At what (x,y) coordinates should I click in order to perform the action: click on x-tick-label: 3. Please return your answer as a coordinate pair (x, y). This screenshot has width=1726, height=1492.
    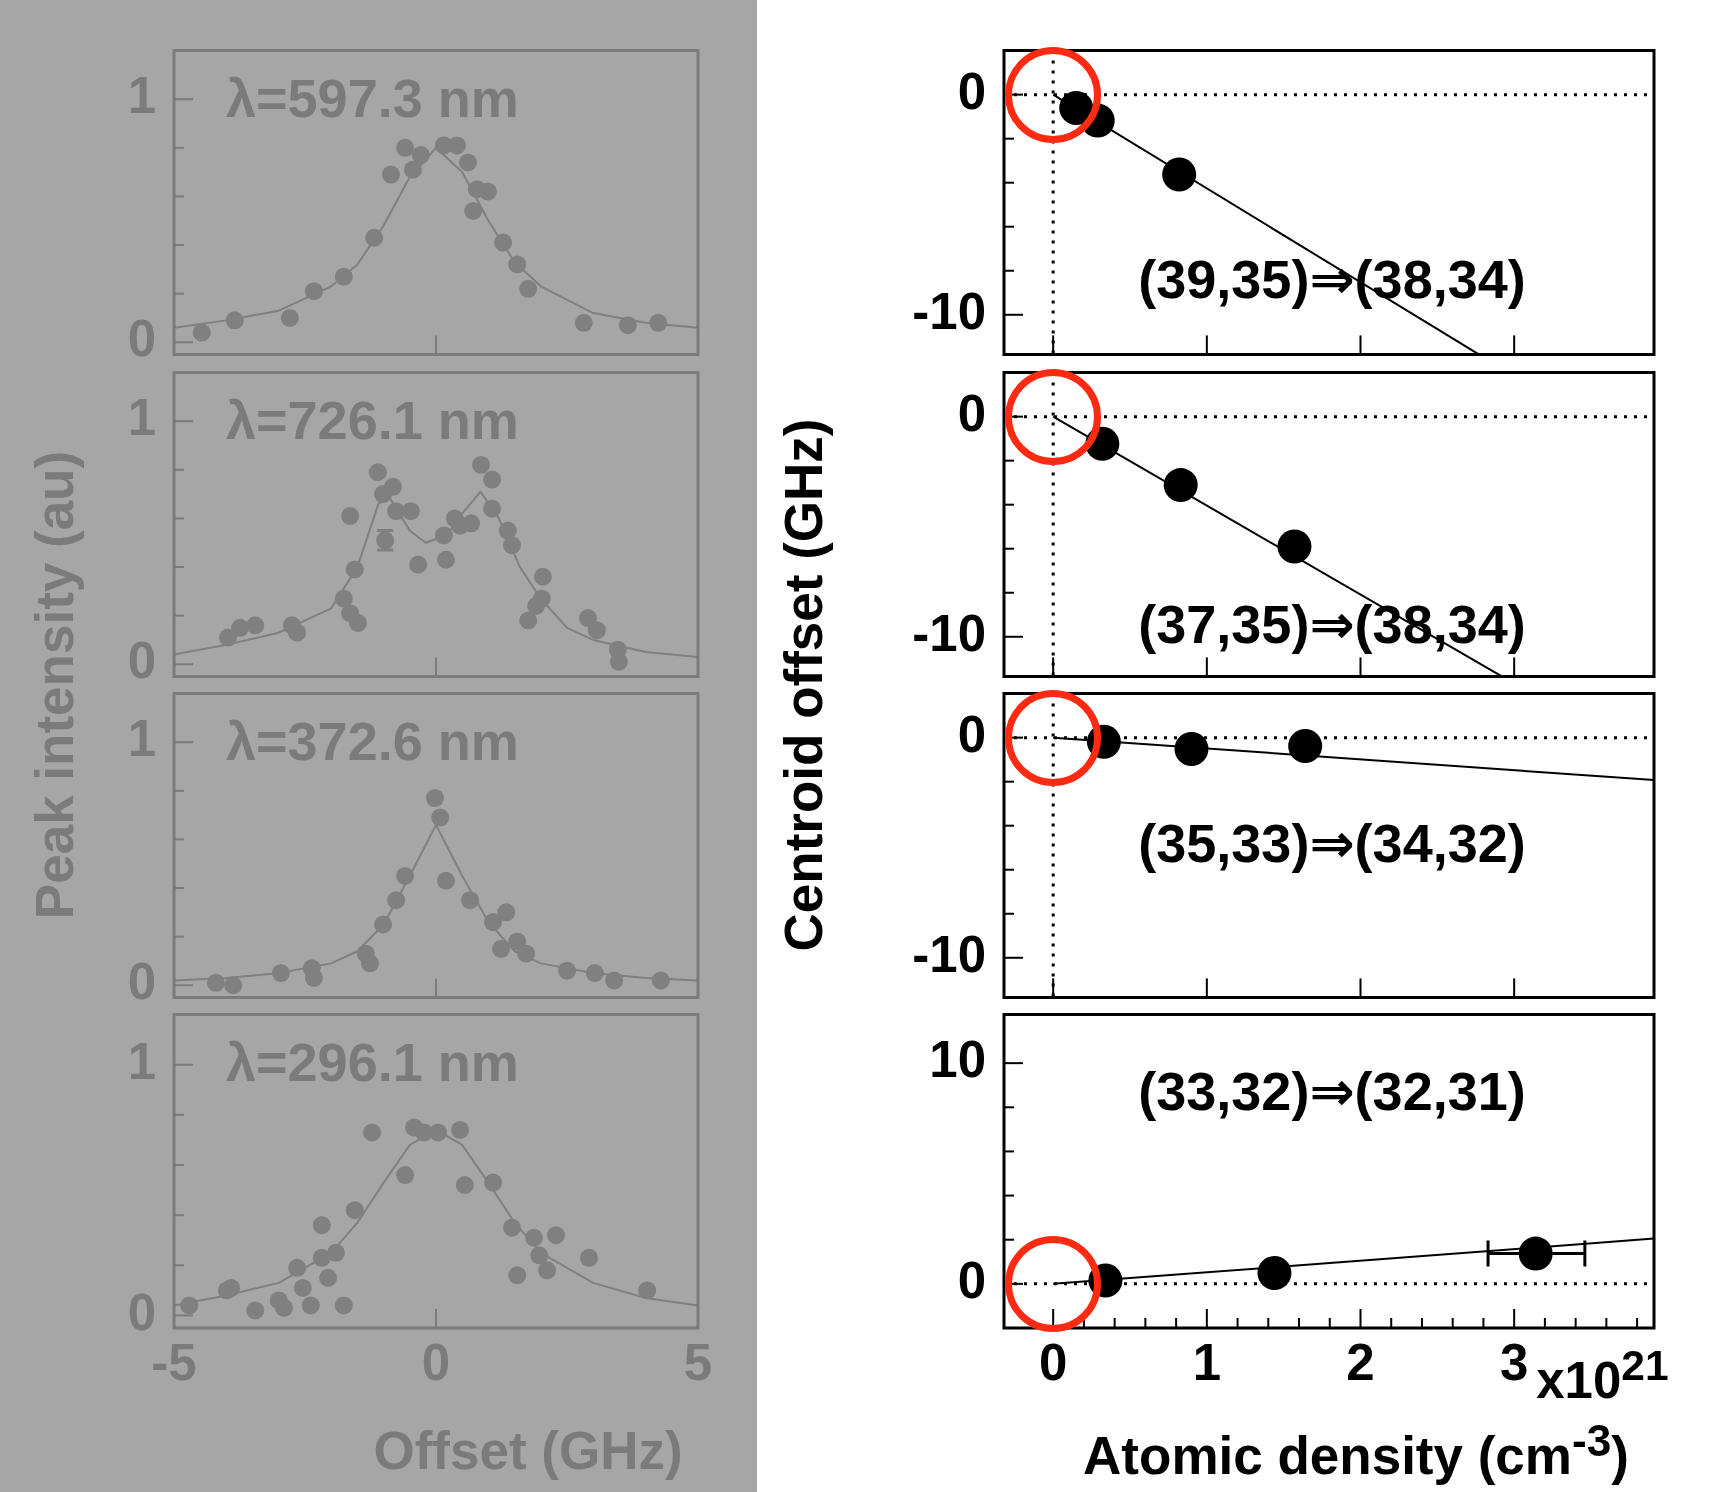
    Looking at the image, I should click on (1514, 1362).